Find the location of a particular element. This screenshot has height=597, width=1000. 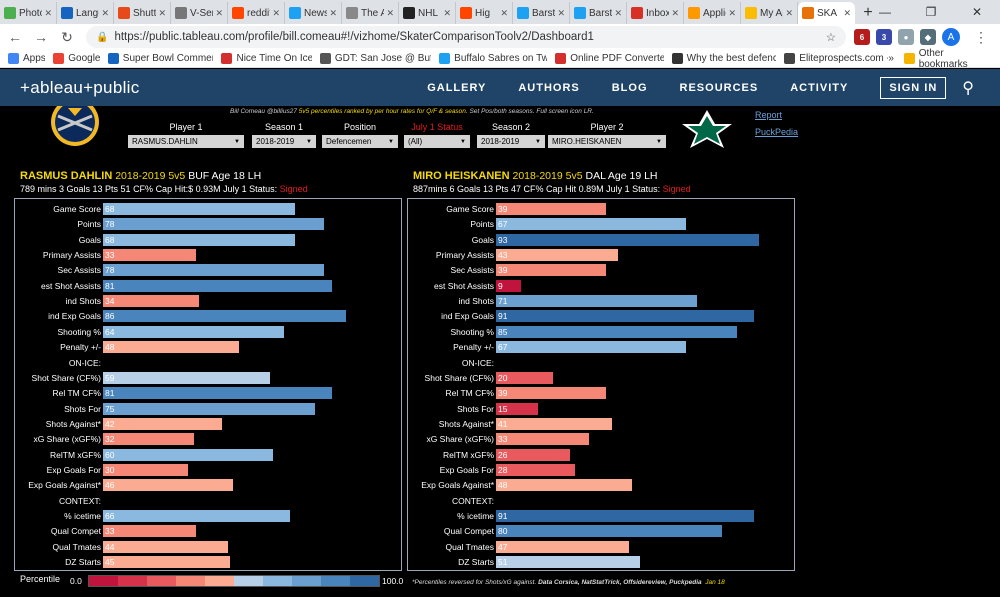

bookmark-item: Apps is located at coordinates (26, 58).